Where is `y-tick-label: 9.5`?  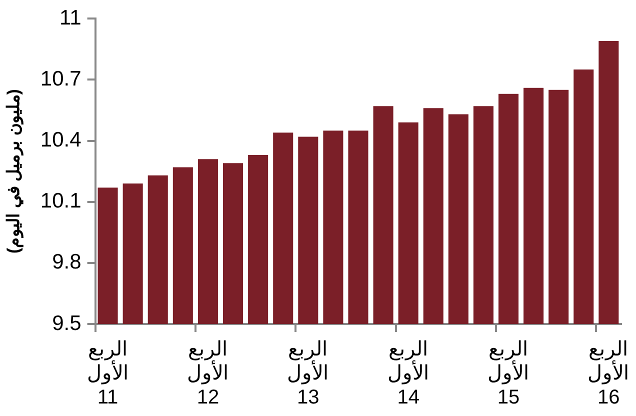 y-tick-label: 9.5 is located at coordinates (67, 323).